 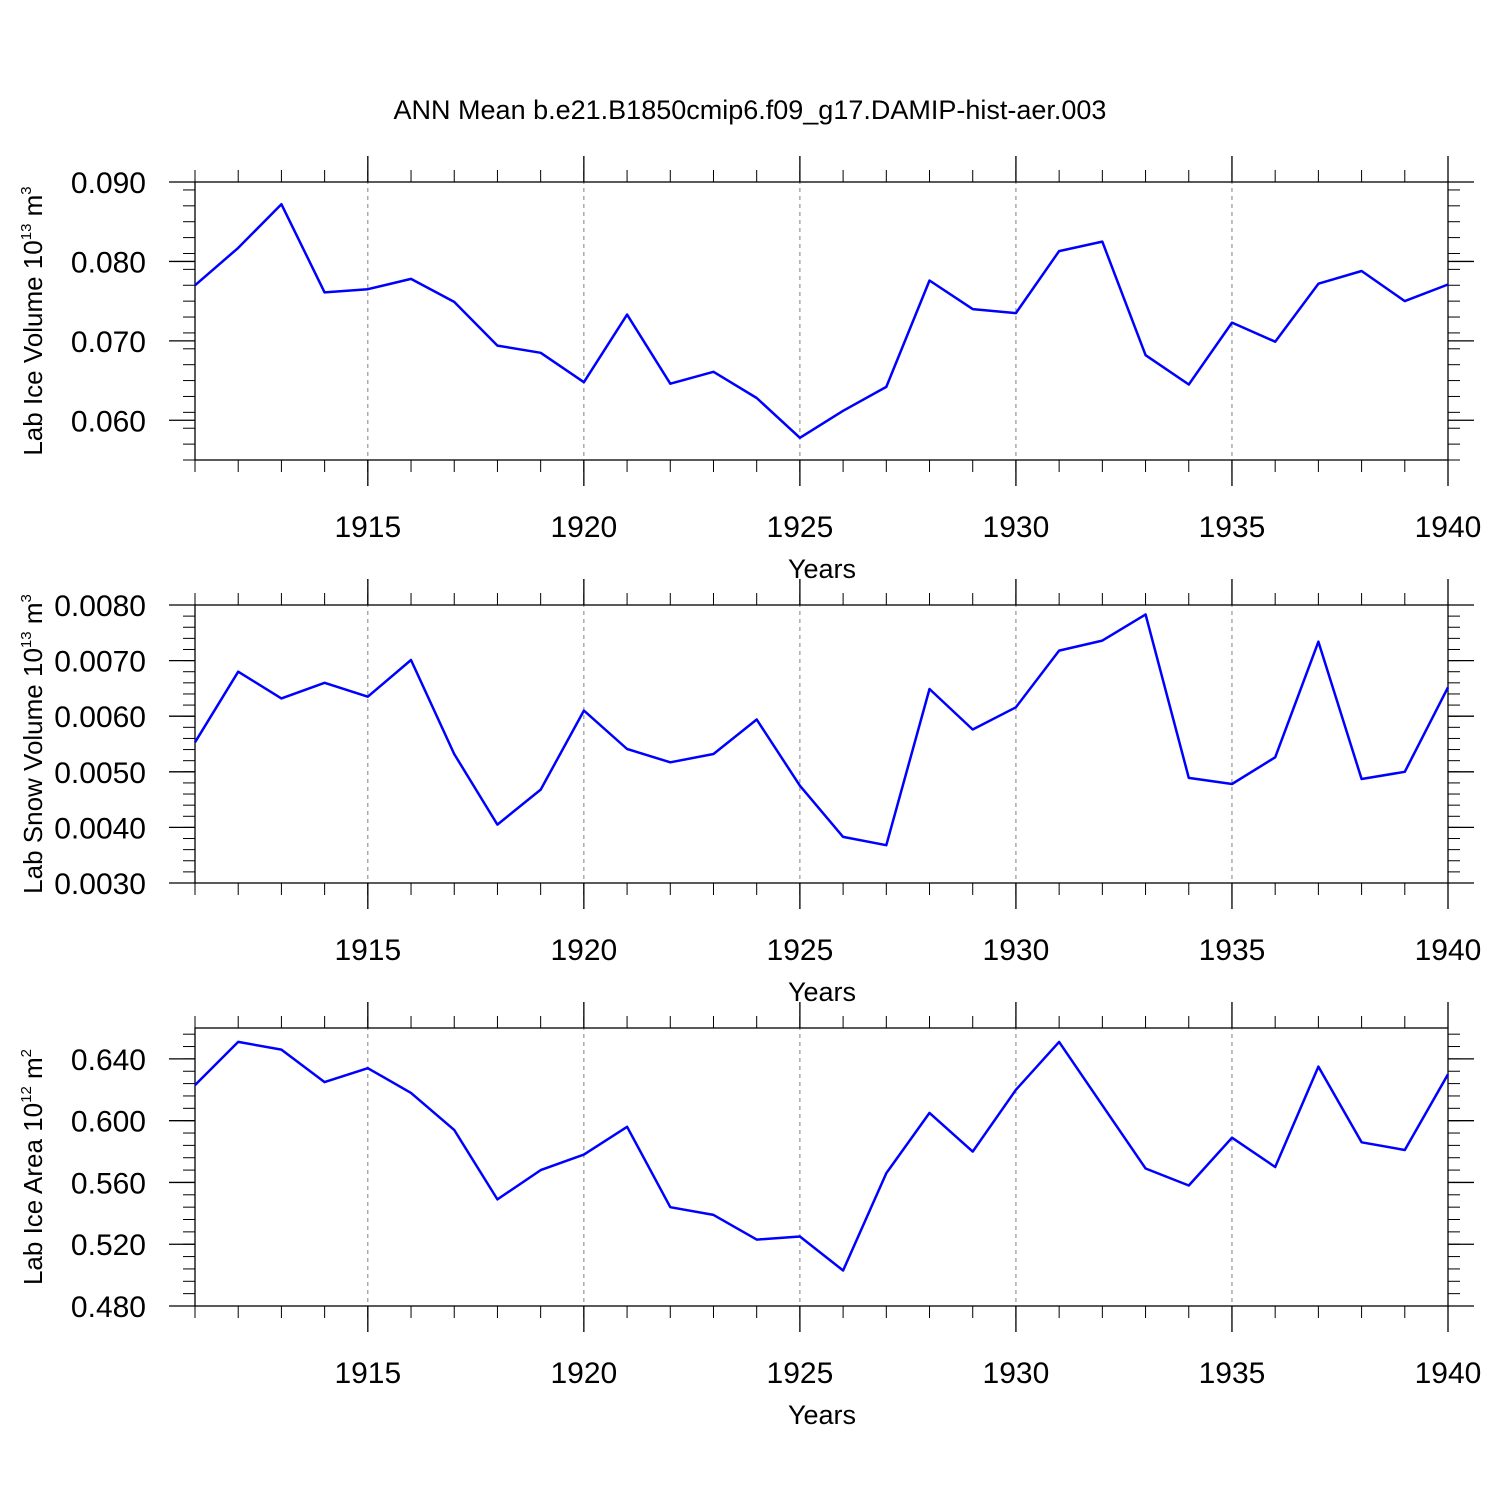 I want to click on y-tick-label: 0.600, so click(x=108, y=1122).